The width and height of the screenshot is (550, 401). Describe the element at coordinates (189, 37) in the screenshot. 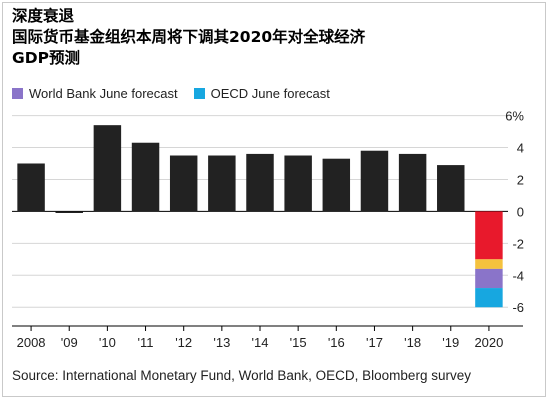

I see `chart-title: 深度衰退 国际货币基金组织本周将下调其2020年对全球经济 GDP预测` at that location.